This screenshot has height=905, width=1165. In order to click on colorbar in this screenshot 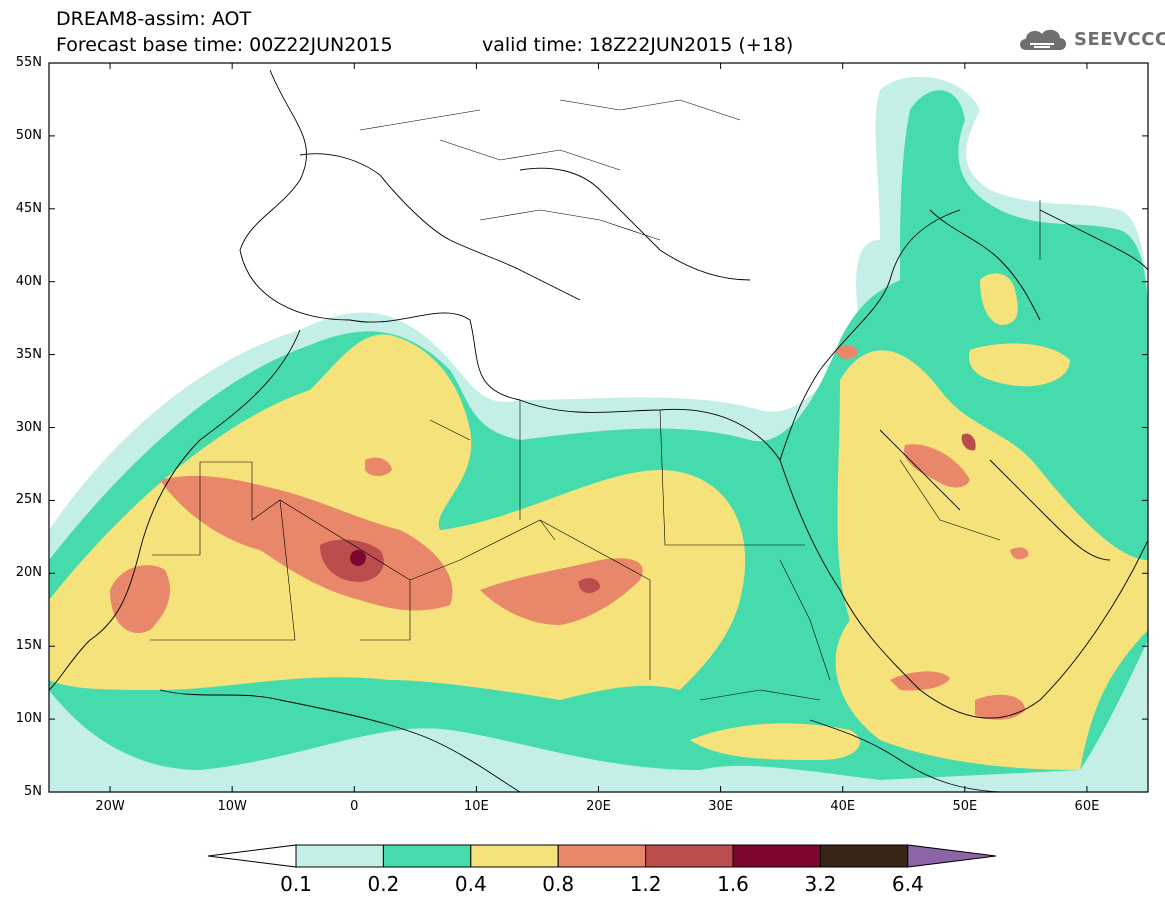, I will do `click(602, 856)`.